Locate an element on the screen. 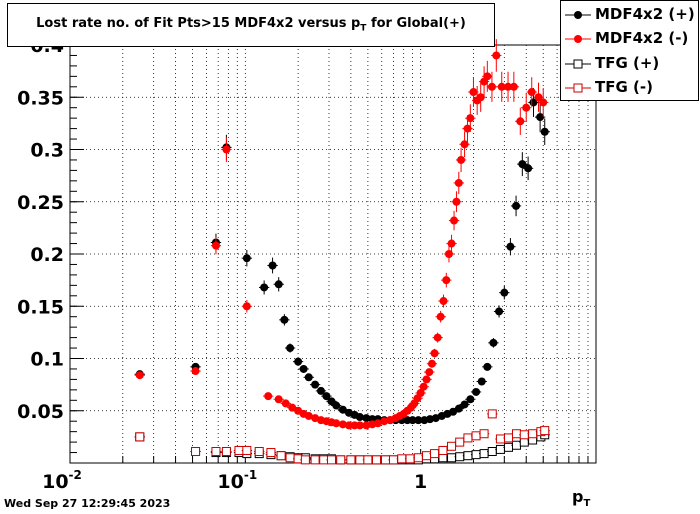 The width and height of the screenshot is (700, 514). y-tick-label: 0.15 is located at coordinates (40, 307).